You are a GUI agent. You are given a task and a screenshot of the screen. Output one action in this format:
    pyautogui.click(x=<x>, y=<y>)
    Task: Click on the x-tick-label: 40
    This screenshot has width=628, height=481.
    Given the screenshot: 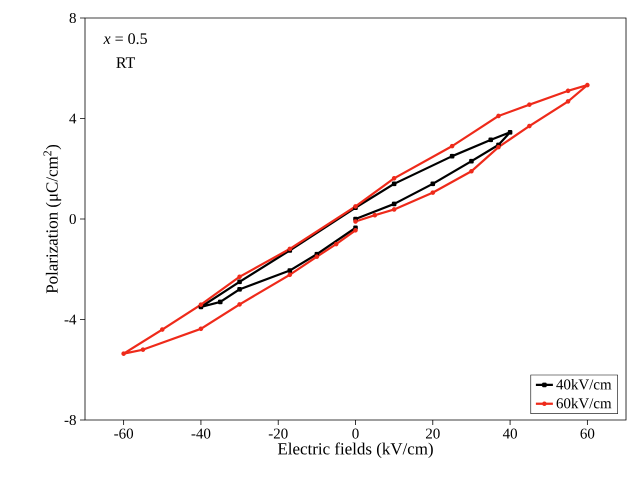 What is the action you would take?
    pyautogui.click(x=509, y=433)
    